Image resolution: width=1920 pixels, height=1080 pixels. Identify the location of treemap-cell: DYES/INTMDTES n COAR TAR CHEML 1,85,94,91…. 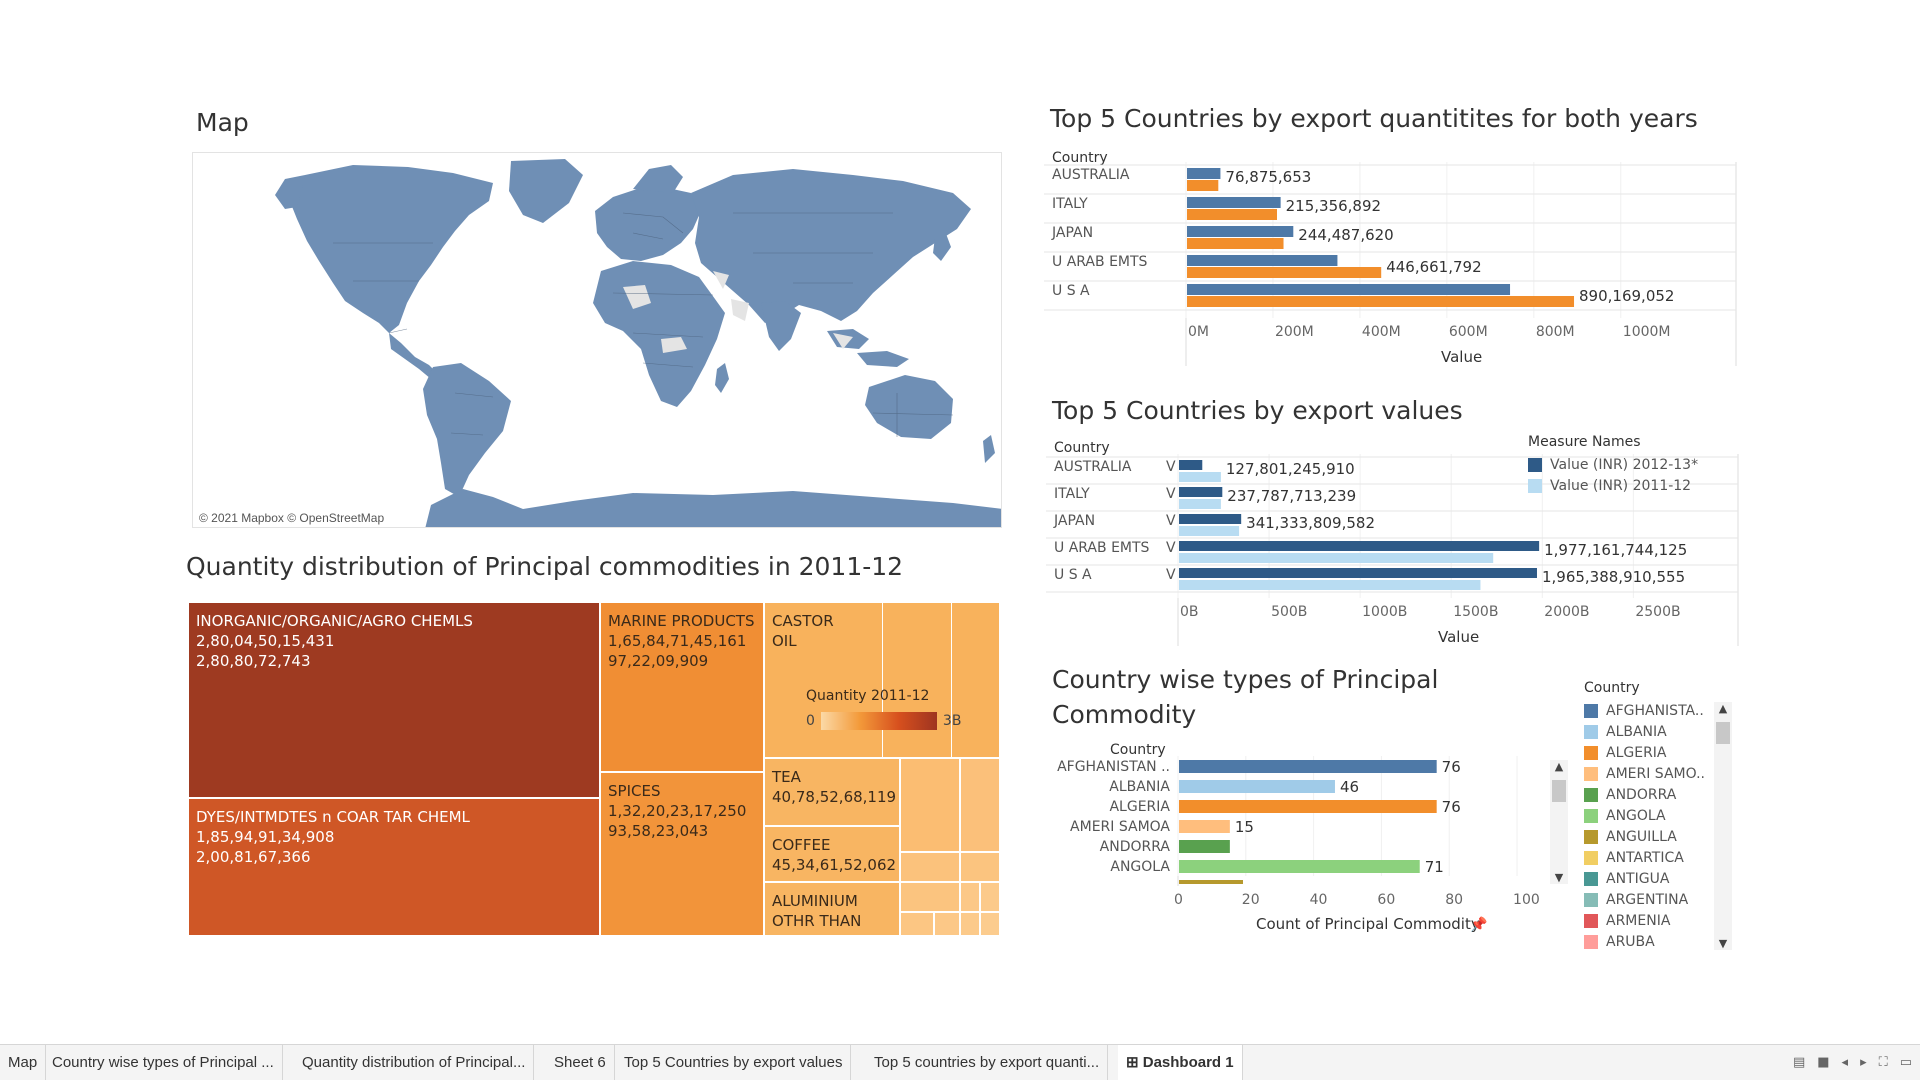
(394, 867).